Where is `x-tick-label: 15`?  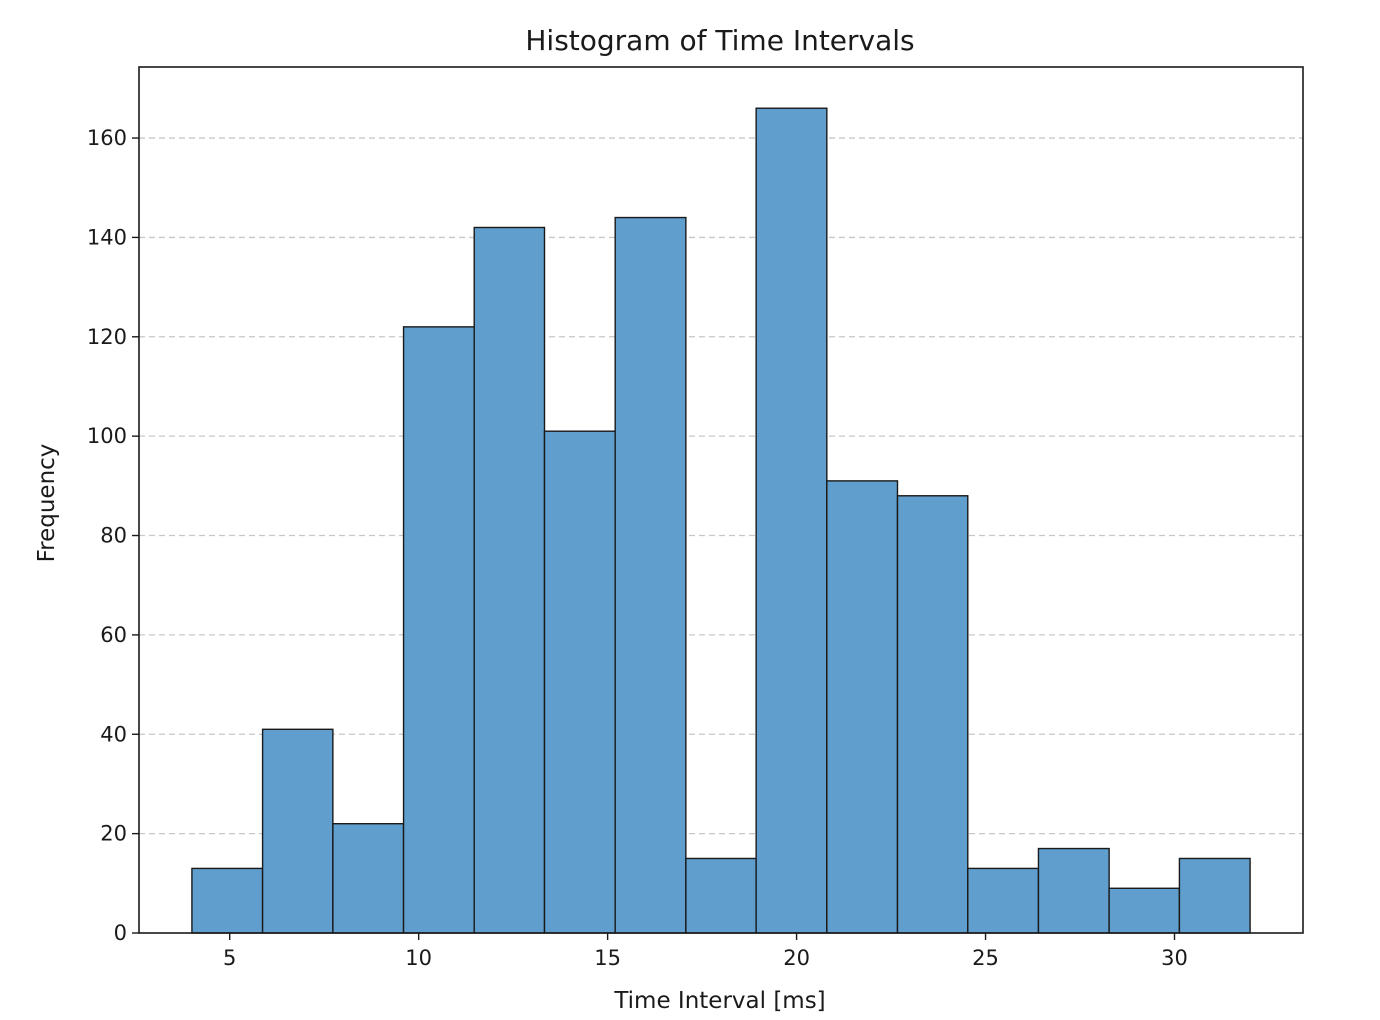 x-tick-label: 15 is located at coordinates (607, 958).